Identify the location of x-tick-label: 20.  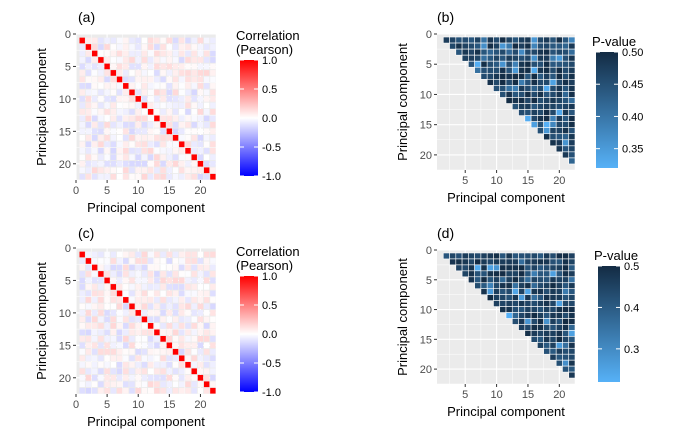
(200, 405).